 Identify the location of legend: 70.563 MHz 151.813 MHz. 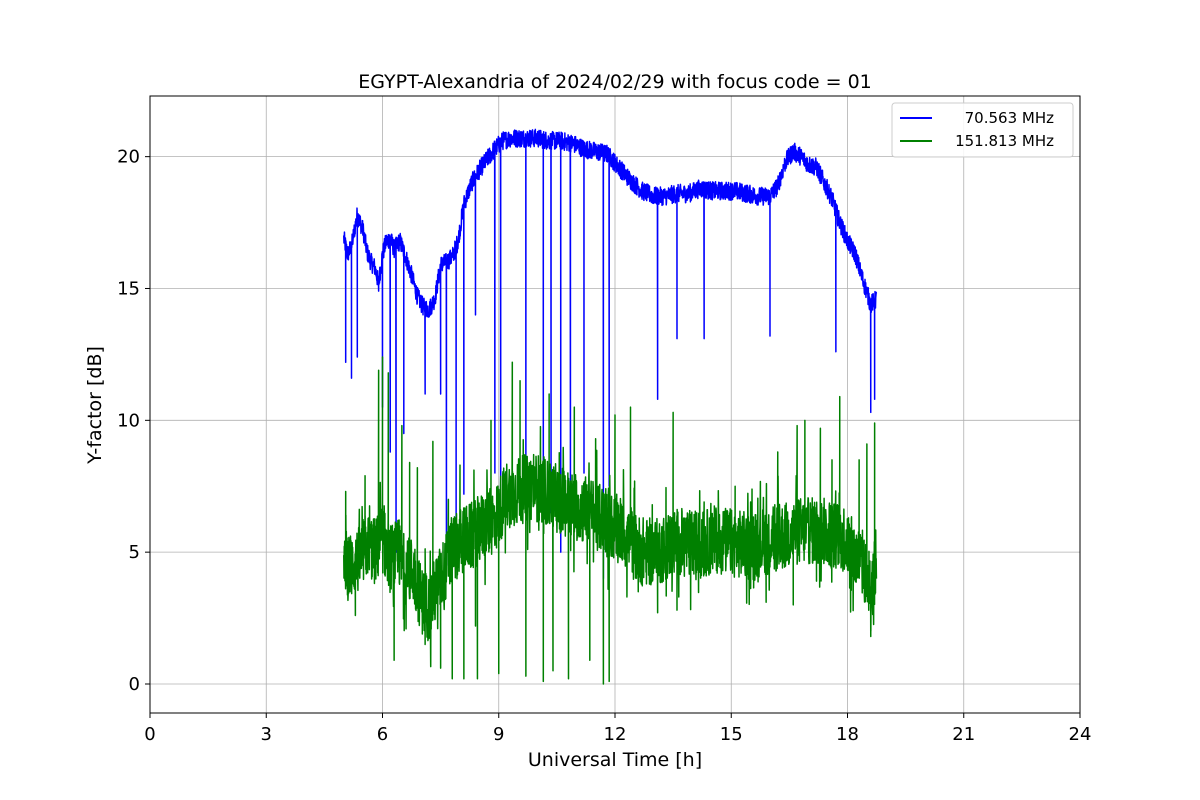
(982, 130).